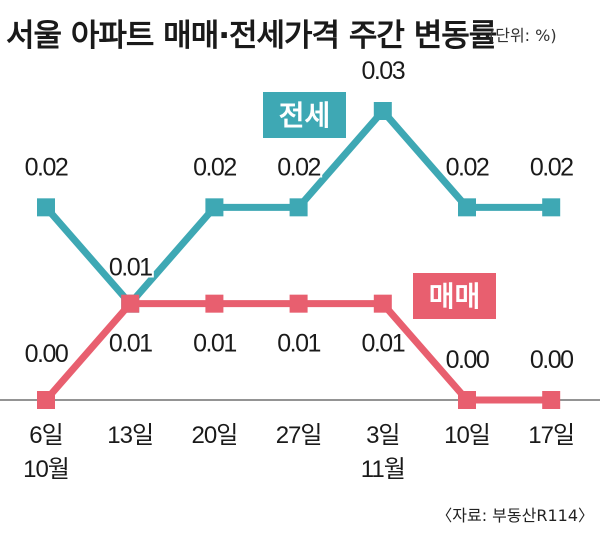  Describe the element at coordinates (515, 515) in the screenshot. I see `source-label: 〈자료: 부동산R114〉` at that location.